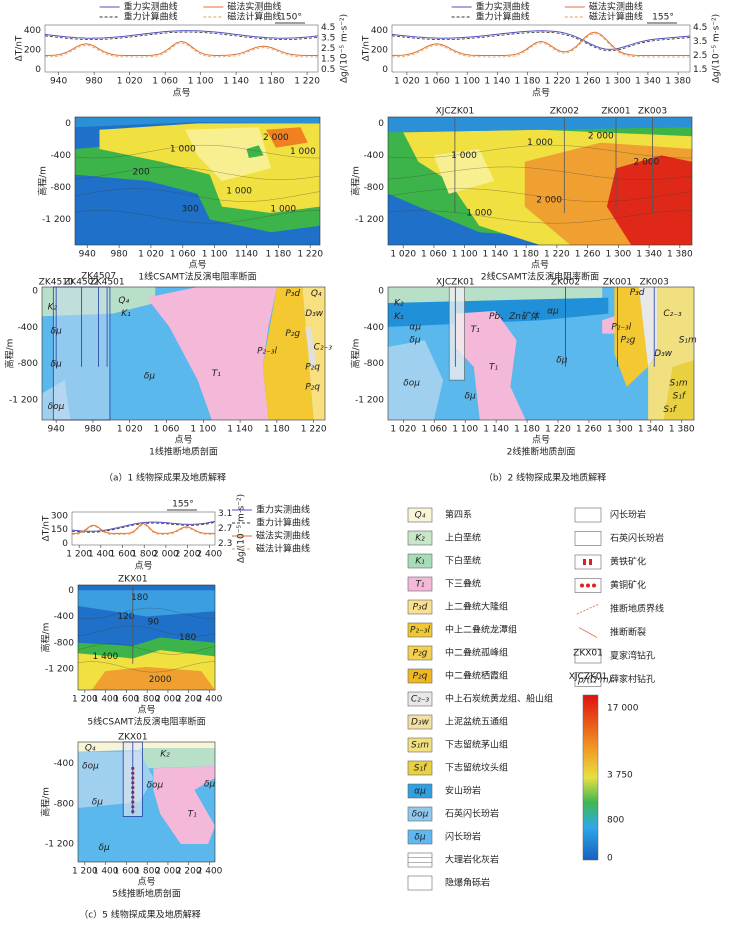 This screenshot has width=738, height=931. Describe the element at coordinates (183, 452) in the screenshot. I see `section-title: 1线推断地质剖面` at that location.